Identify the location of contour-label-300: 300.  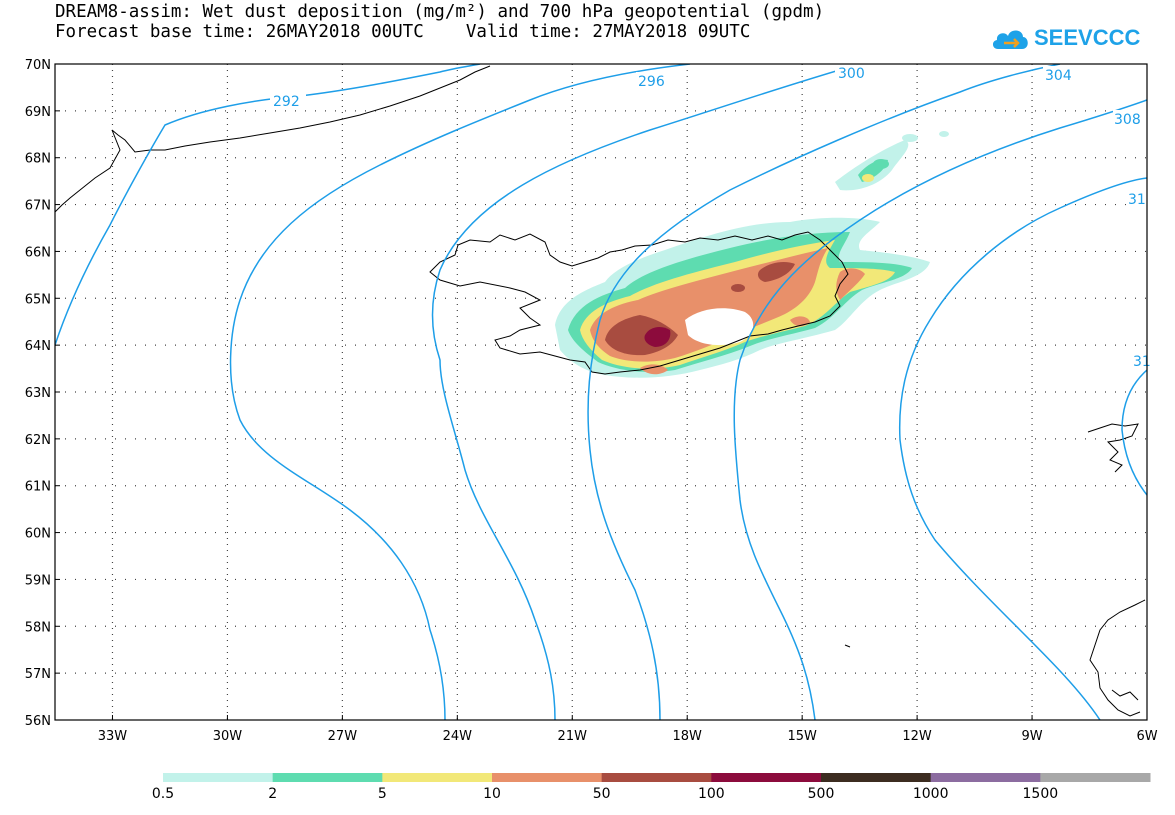
(851, 74).